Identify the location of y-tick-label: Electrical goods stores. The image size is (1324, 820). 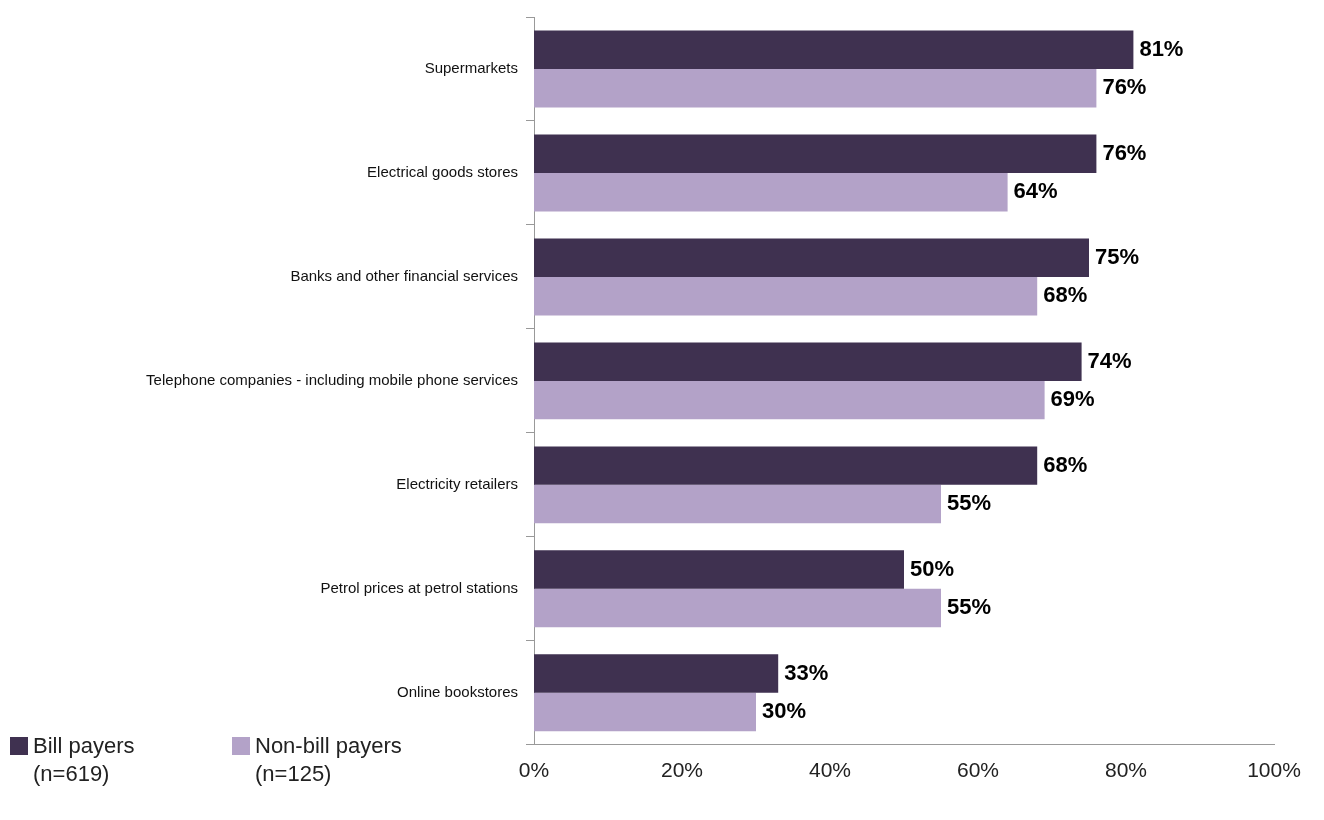
(442, 172).